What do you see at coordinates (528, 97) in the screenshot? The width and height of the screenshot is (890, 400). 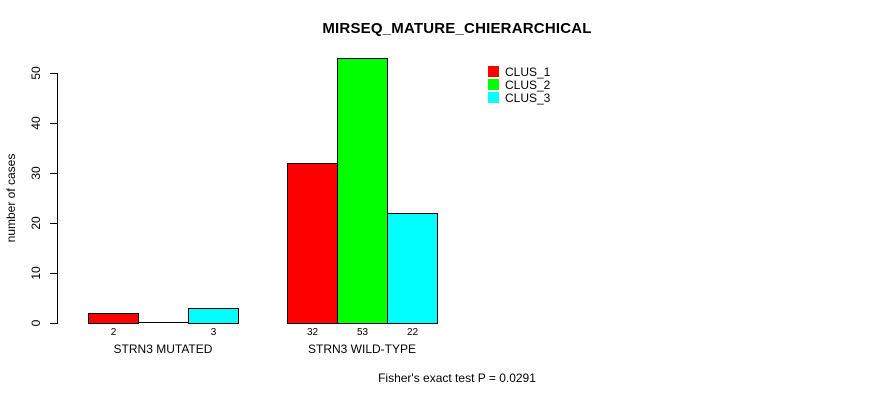 I see `legend-label: CLUS_3` at bounding box center [528, 97].